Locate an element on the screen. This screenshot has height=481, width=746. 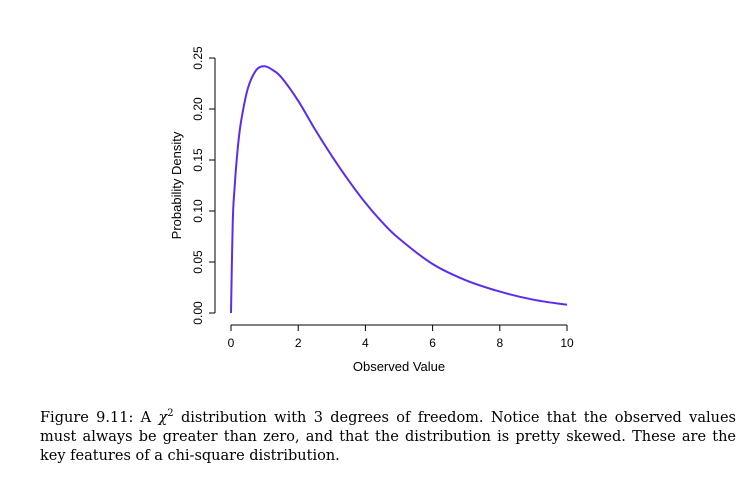
y-tick-label: 0.10 is located at coordinates (198, 211).